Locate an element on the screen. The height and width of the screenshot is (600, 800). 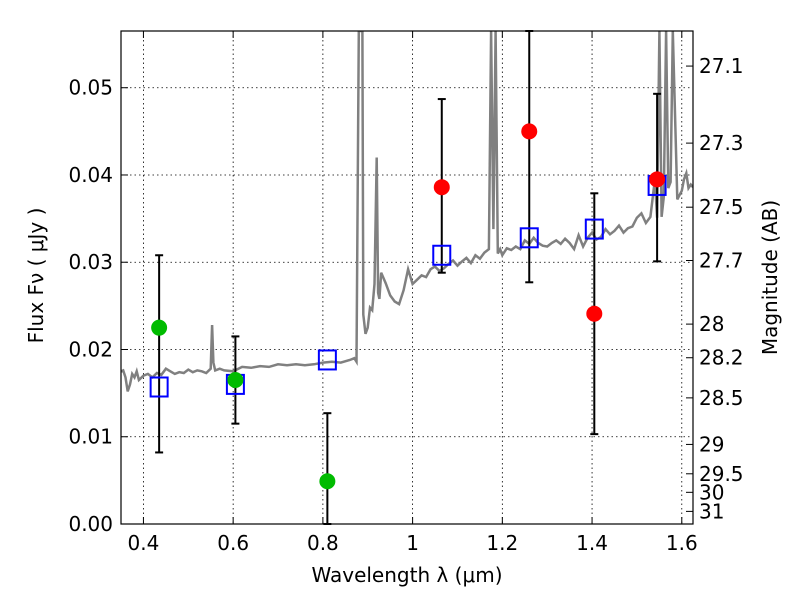
right-tick-label: 27.1 is located at coordinates (721, 66).